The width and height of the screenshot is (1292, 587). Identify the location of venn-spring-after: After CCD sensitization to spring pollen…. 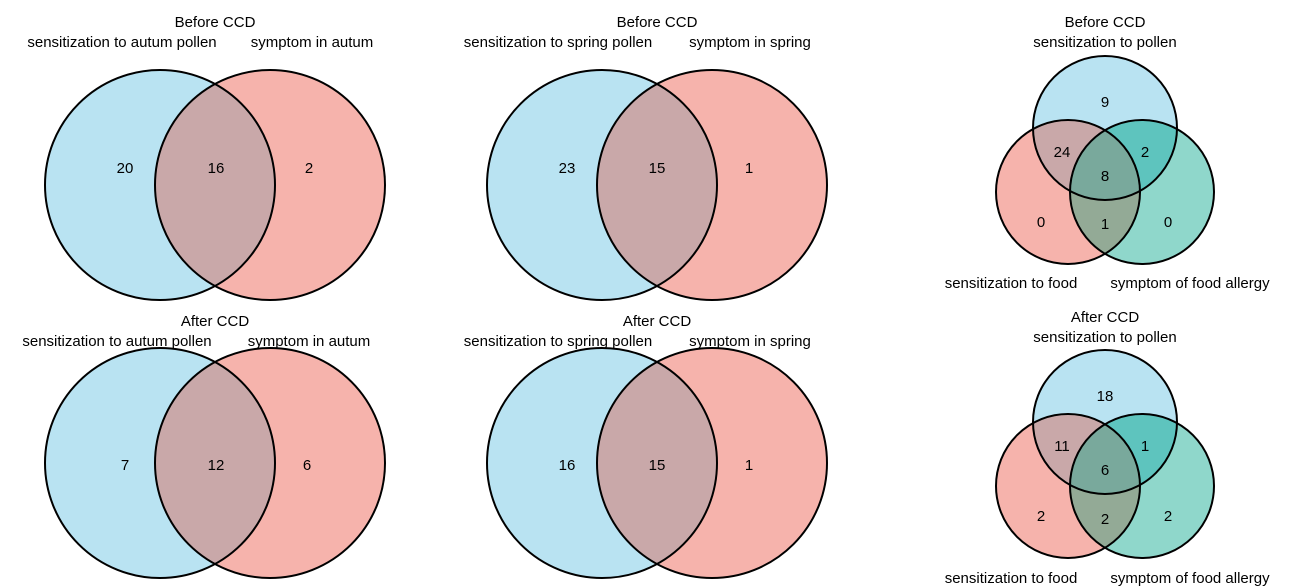
(646, 446).